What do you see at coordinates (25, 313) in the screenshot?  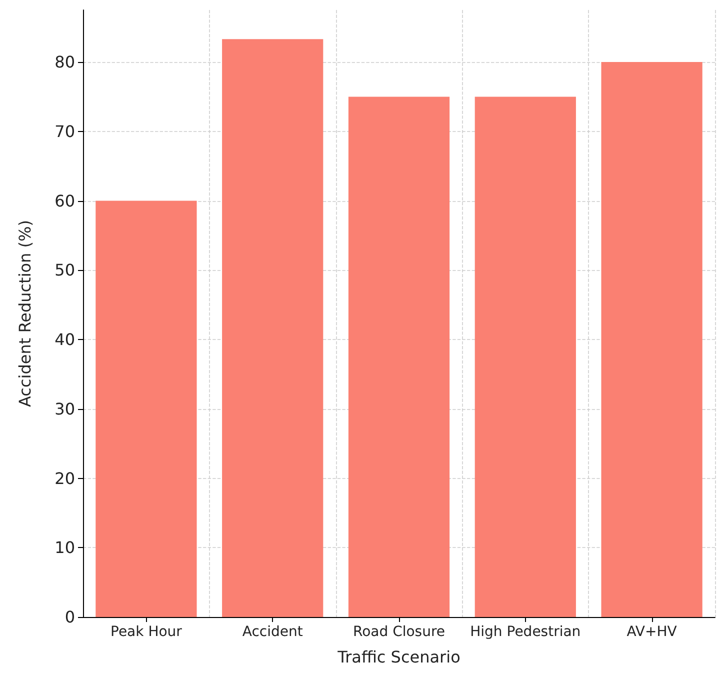 I see `y-axis-title: Accident Reduction (%)` at bounding box center [25, 313].